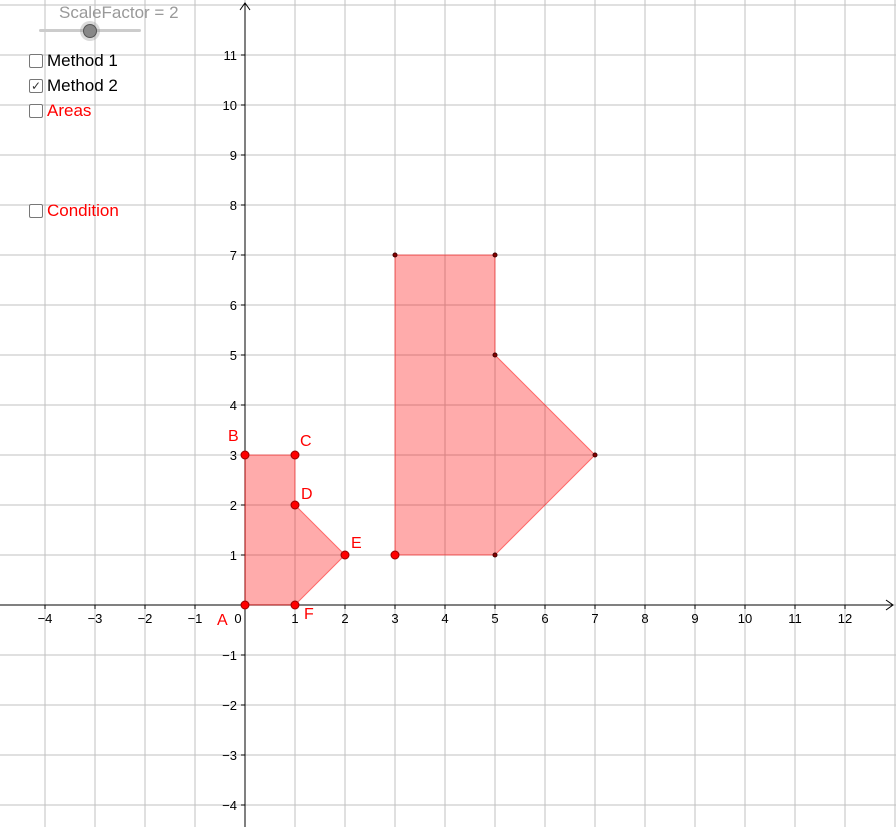 The width and height of the screenshot is (896, 827). Describe the element at coordinates (233, 155) in the screenshot. I see `y-tick-label: 9` at that location.